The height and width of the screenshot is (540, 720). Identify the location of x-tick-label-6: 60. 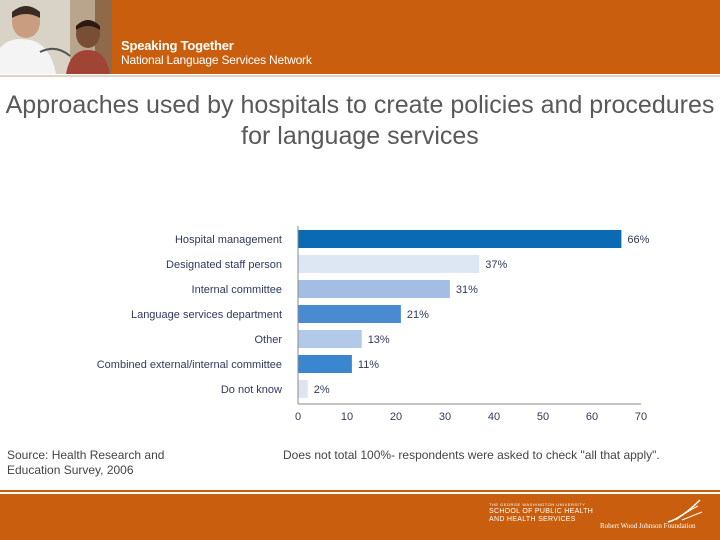
(592, 417).